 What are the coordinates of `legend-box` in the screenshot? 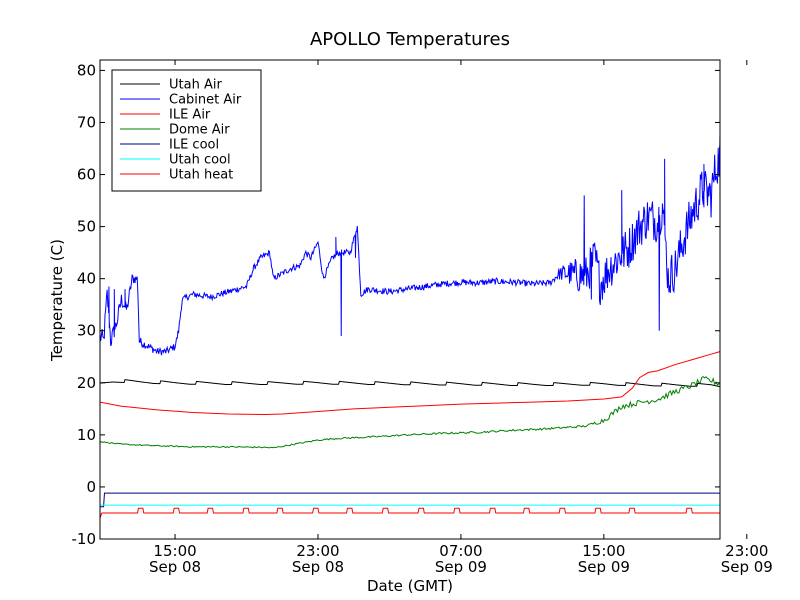 It's located at (186, 130).